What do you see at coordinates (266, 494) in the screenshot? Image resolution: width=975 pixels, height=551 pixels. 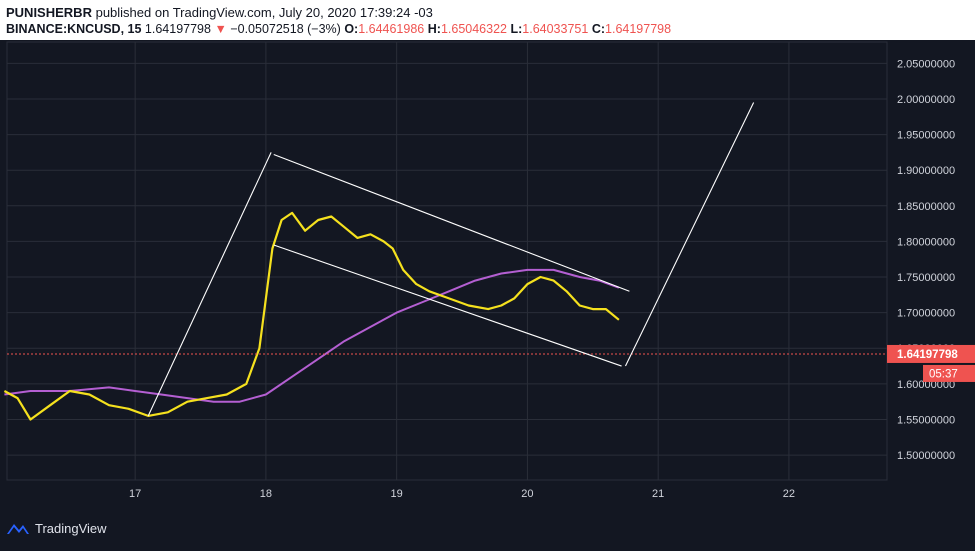 I see `x-tick-label: 18` at bounding box center [266, 494].